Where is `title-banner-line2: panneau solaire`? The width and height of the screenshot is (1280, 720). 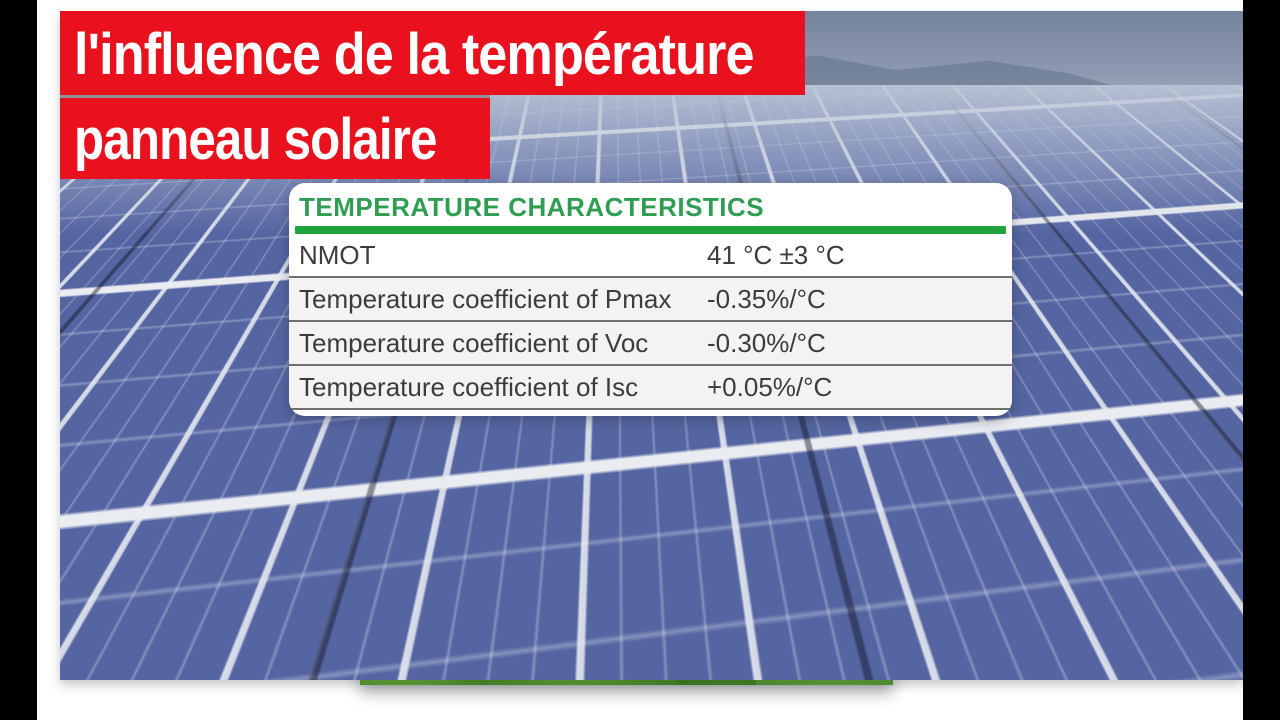
title-banner-line2: panneau solaire is located at coordinates (275, 137).